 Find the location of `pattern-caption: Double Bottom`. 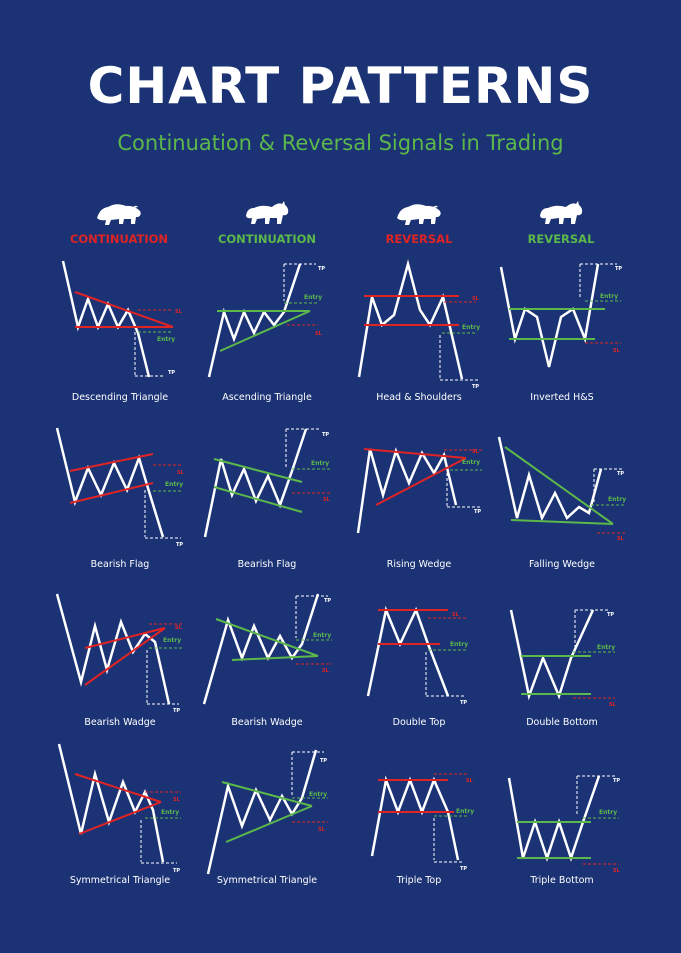

pattern-caption: Double Bottom is located at coordinates (562, 722).